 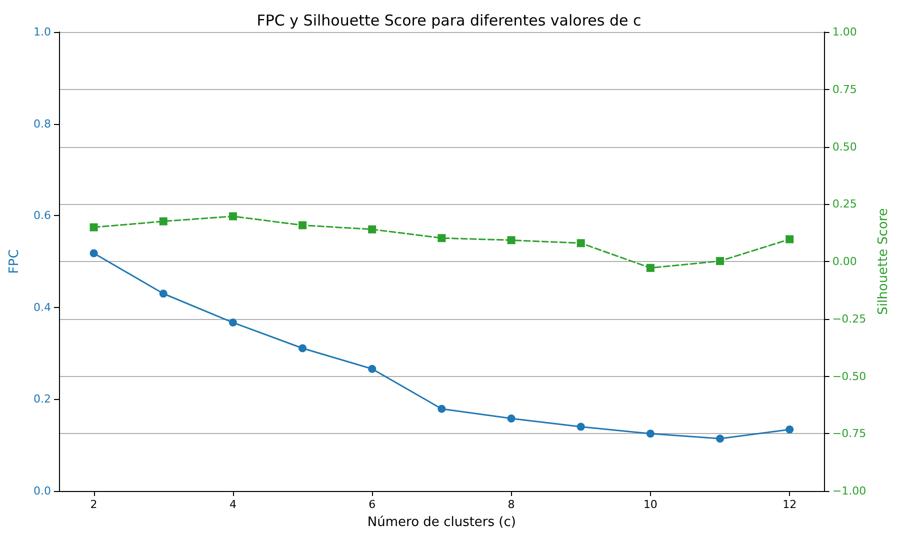 What do you see at coordinates (849, 376) in the screenshot?
I see `y2-tick-label: −0.50` at bounding box center [849, 376].